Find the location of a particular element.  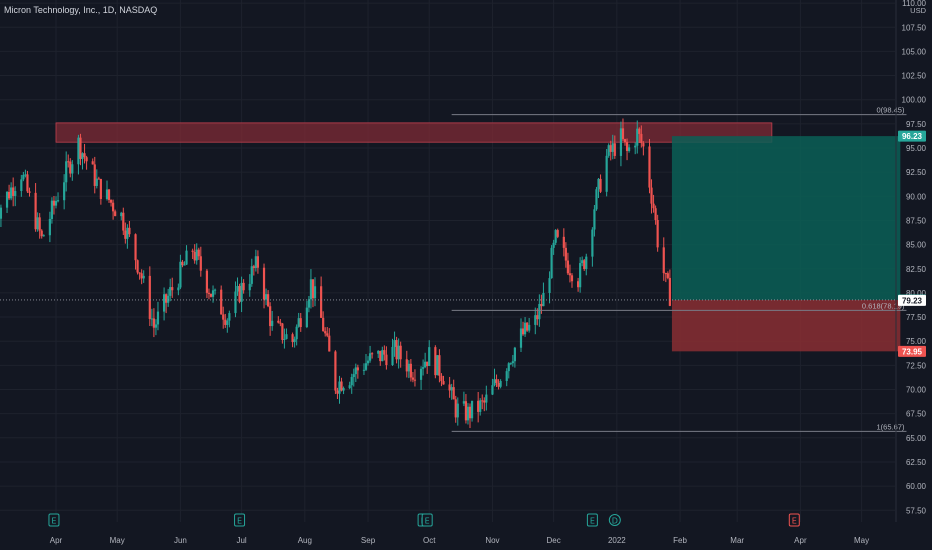

price-tick-label: 75.00 is located at coordinates (916, 341).